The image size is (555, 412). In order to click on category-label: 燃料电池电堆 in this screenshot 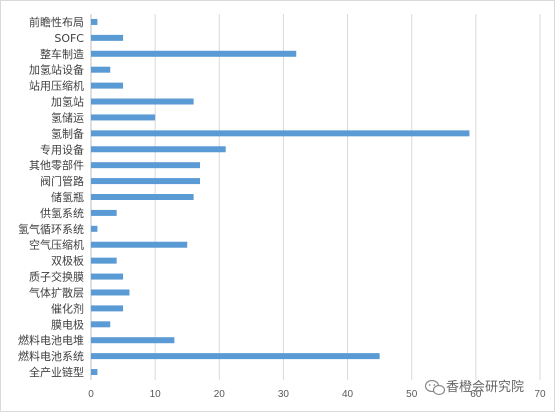, I will do `click(51, 340)`.